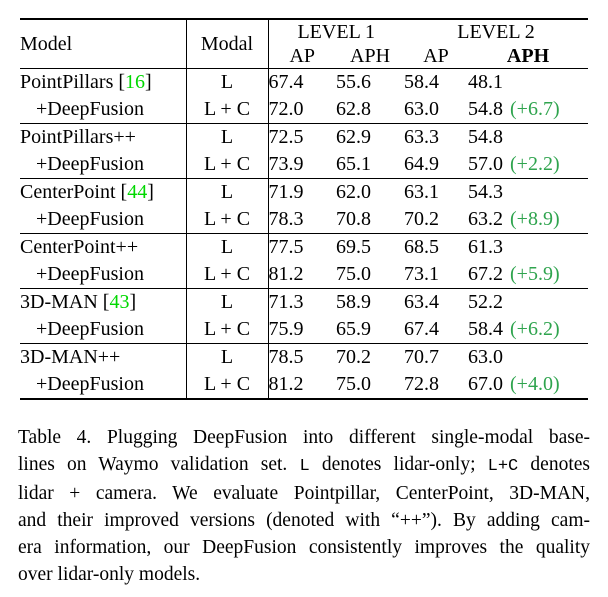 The height and width of the screenshot is (597, 608). Describe the element at coordinates (422, 219) in the screenshot. I see `l2-ap-cell: 70.2` at that location.